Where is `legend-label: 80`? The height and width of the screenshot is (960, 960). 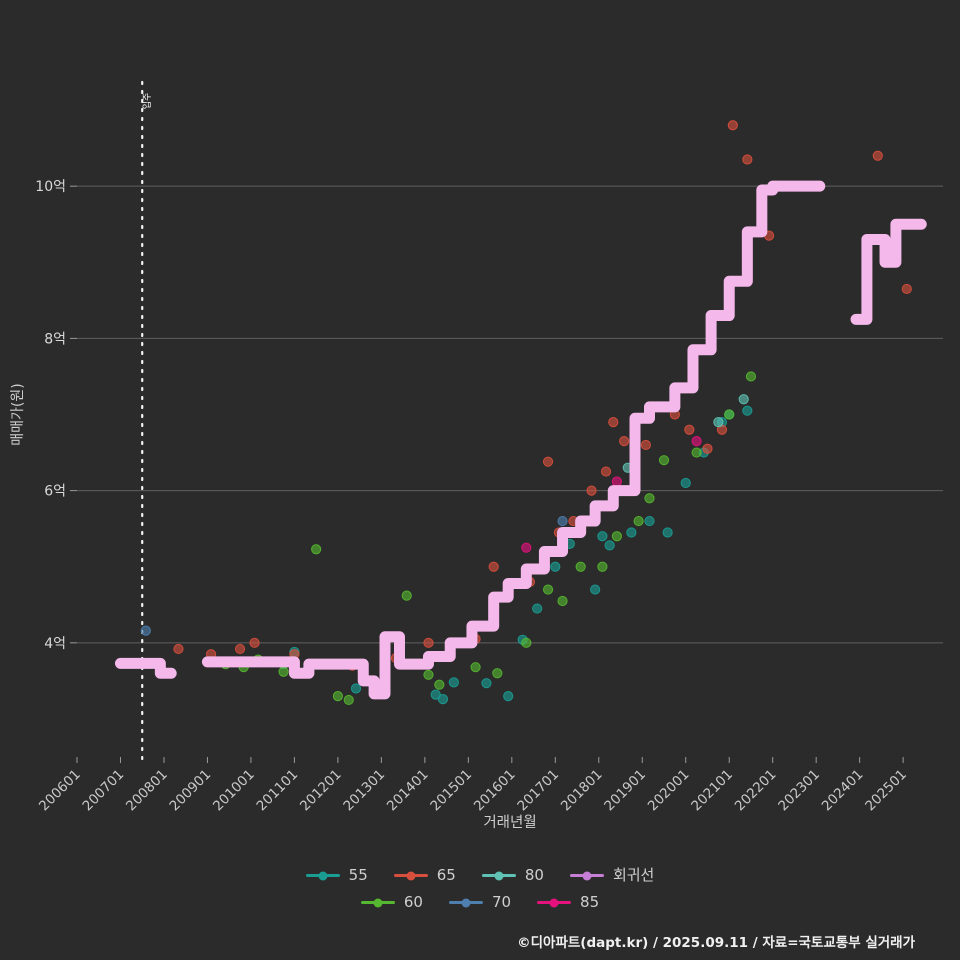
legend-label: 80 is located at coordinates (534, 875).